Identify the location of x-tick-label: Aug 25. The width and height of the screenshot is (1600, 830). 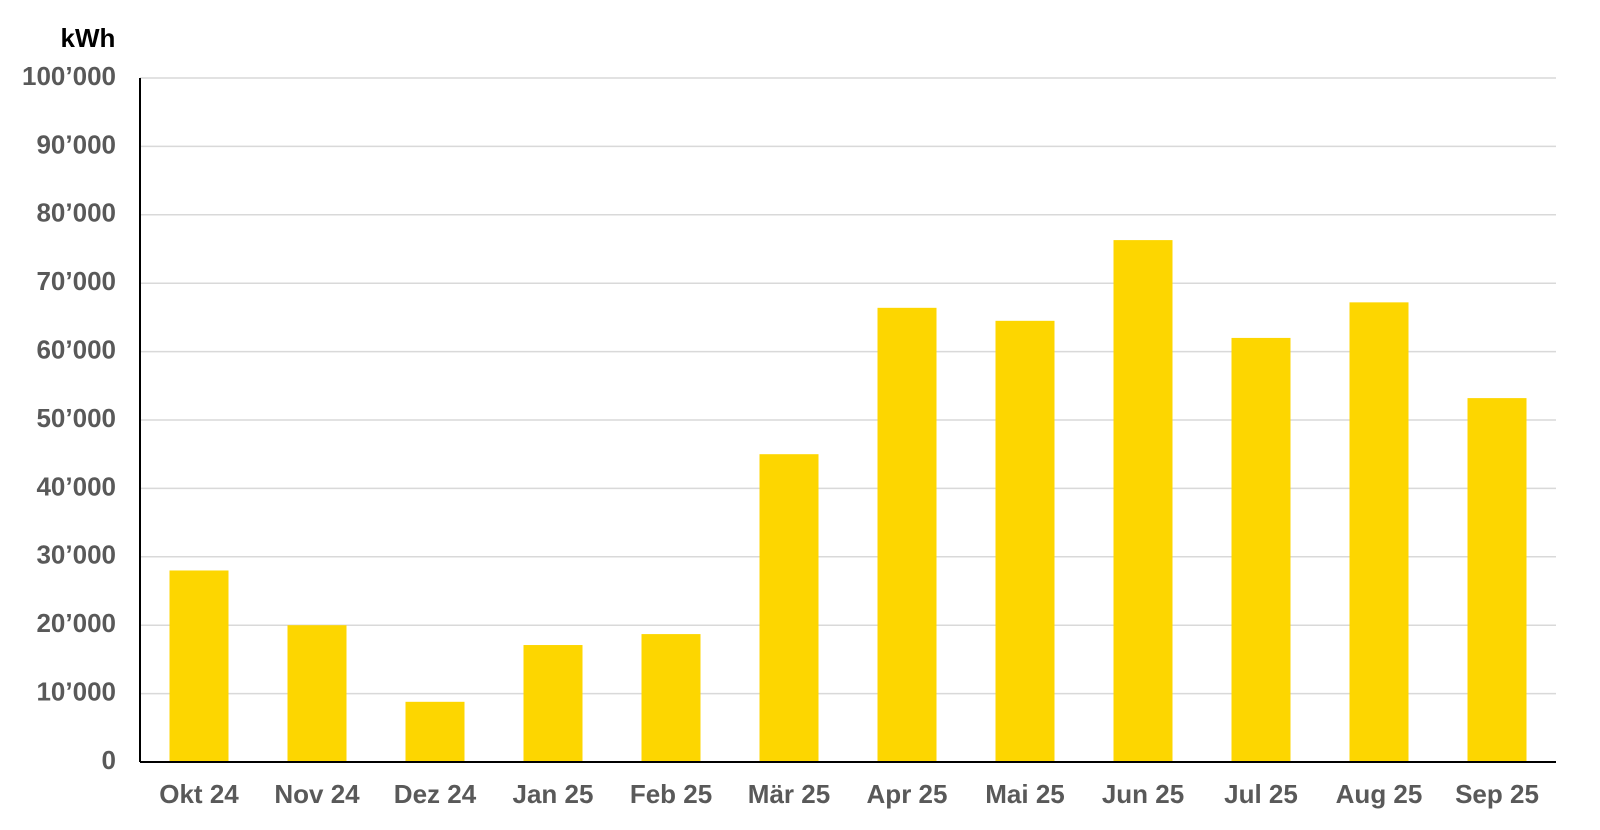
(1379, 794).